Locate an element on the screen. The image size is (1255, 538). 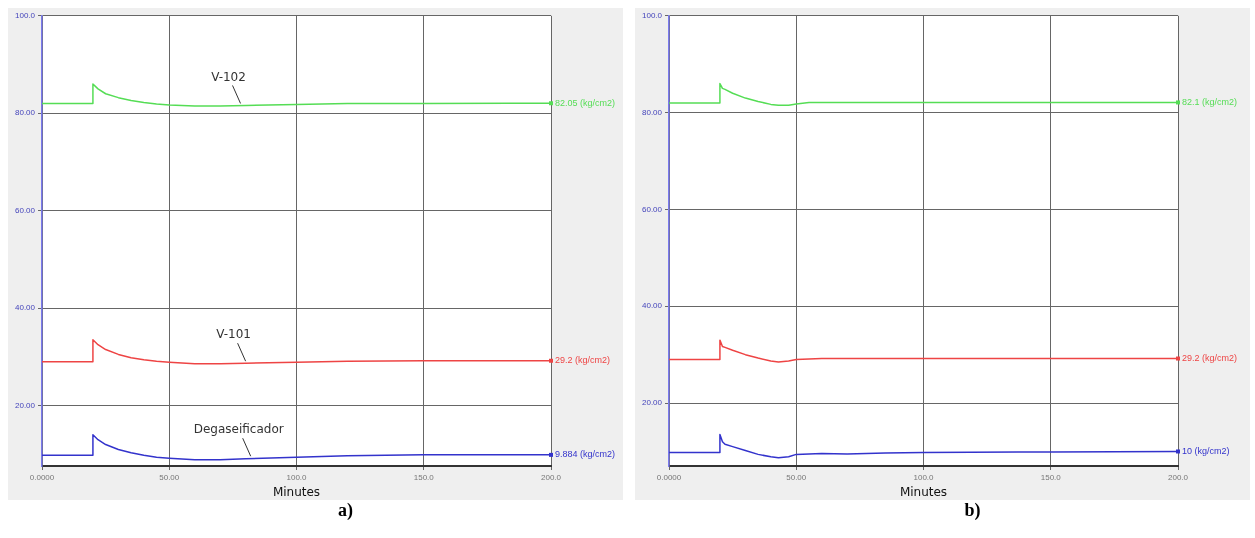
text: a) is located at coordinates (345, 510).